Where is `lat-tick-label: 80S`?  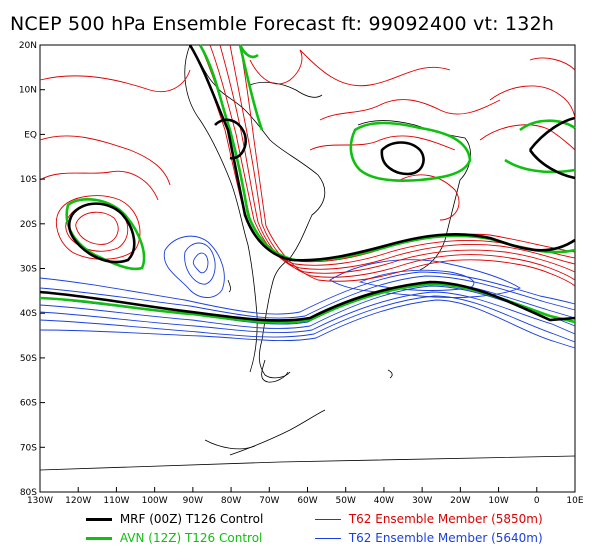
lat-tick-label: 80S is located at coordinates (28, 493).